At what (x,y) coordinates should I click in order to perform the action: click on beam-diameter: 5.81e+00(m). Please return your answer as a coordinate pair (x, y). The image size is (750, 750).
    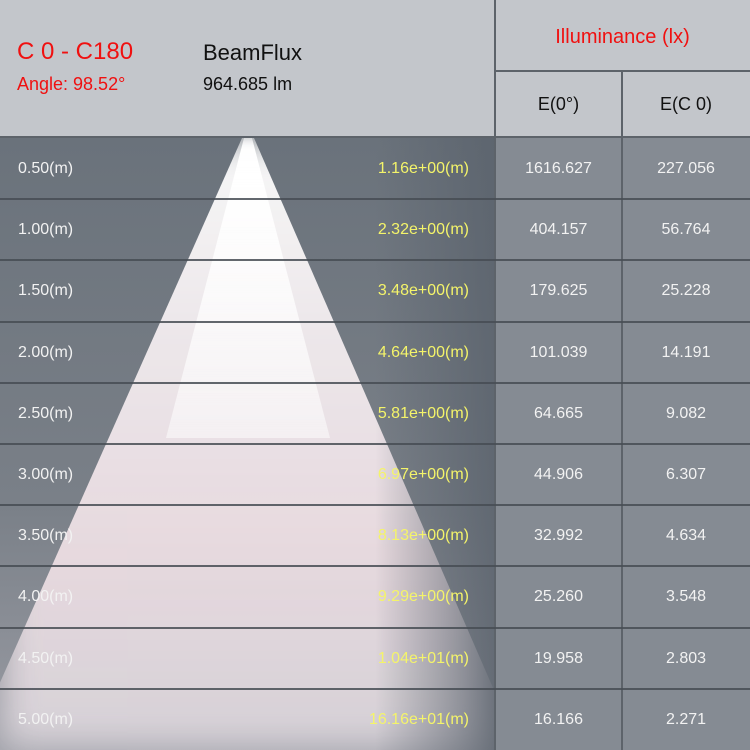
    Looking at the image, I should click on (423, 413).